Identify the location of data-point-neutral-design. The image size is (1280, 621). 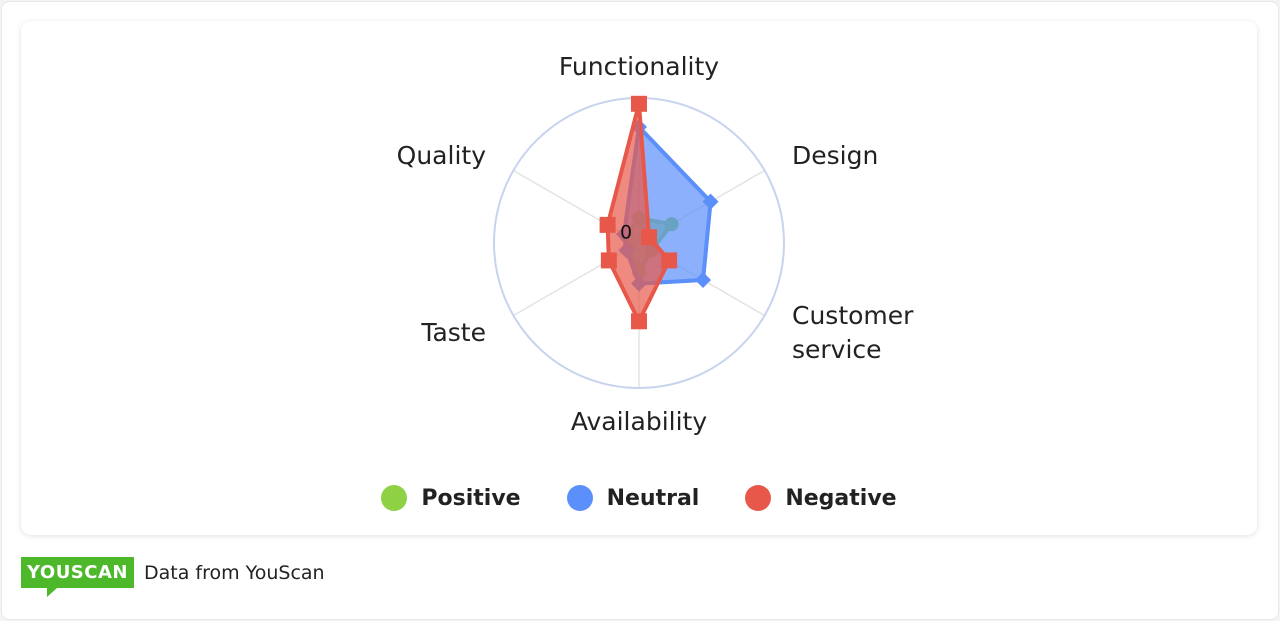
(710, 201).